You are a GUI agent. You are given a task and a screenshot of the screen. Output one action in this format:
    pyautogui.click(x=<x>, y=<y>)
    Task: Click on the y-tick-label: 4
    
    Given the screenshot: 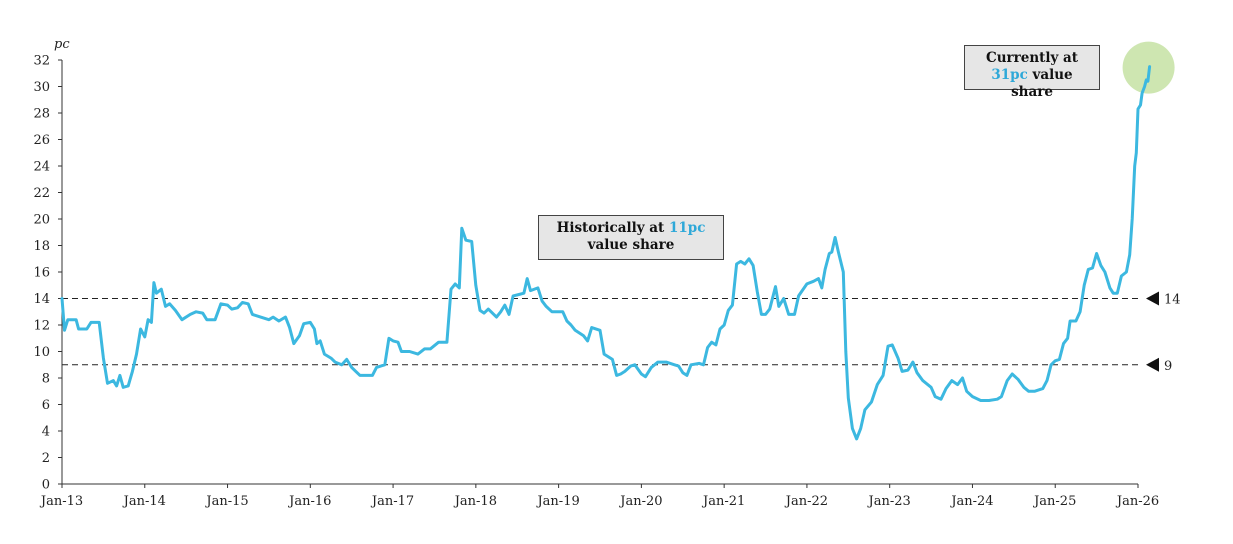 What is the action you would take?
    pyautogui.click(x=46, y=432)
    